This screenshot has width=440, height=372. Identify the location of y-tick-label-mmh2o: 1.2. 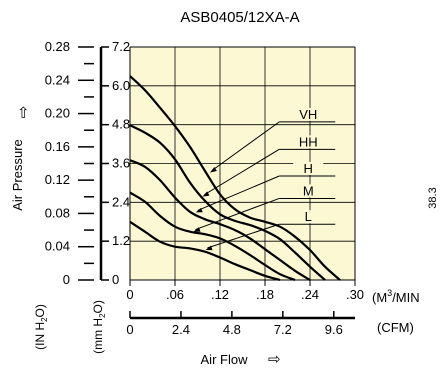
(121, 240).